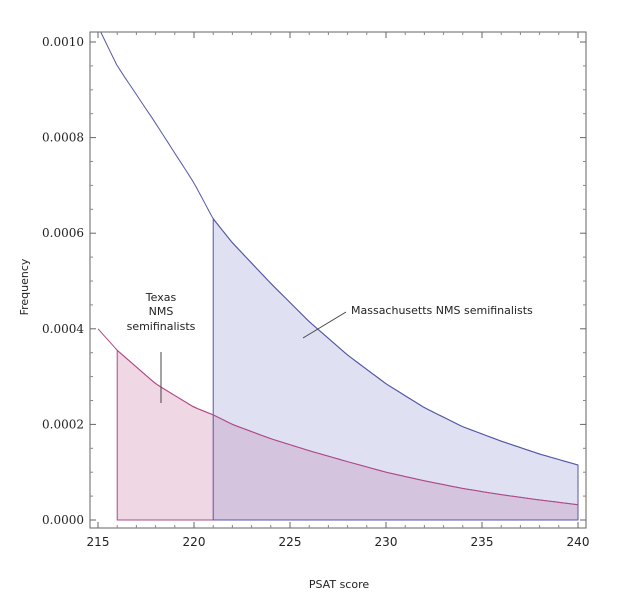 This screenshot has width=629, height=609. Describe the element at coordinates (442, 310) in the screenshot. I see `massachusetts-label: Massachusetts NMS semifinalists` at that location.